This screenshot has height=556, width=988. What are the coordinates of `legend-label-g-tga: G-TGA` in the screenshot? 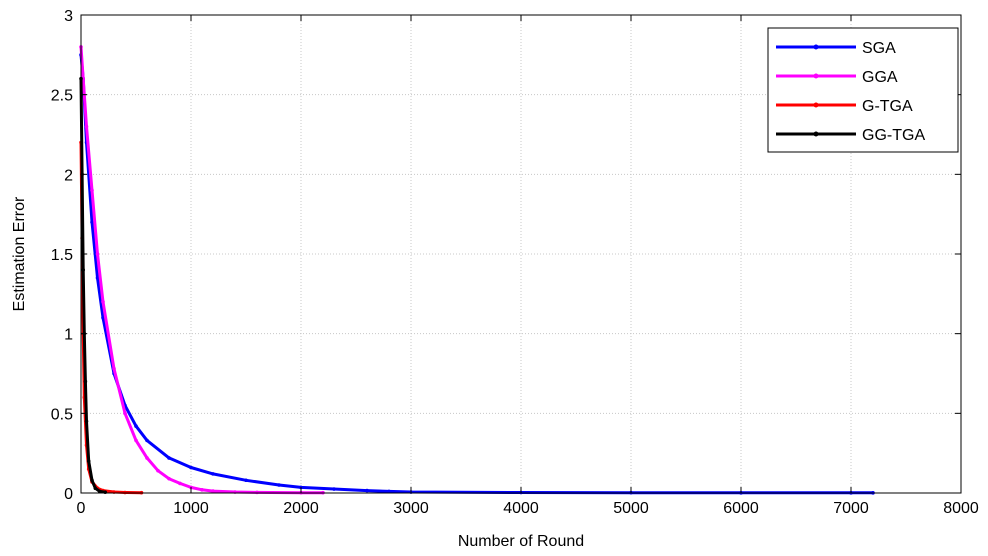 It's located at (887, 106).